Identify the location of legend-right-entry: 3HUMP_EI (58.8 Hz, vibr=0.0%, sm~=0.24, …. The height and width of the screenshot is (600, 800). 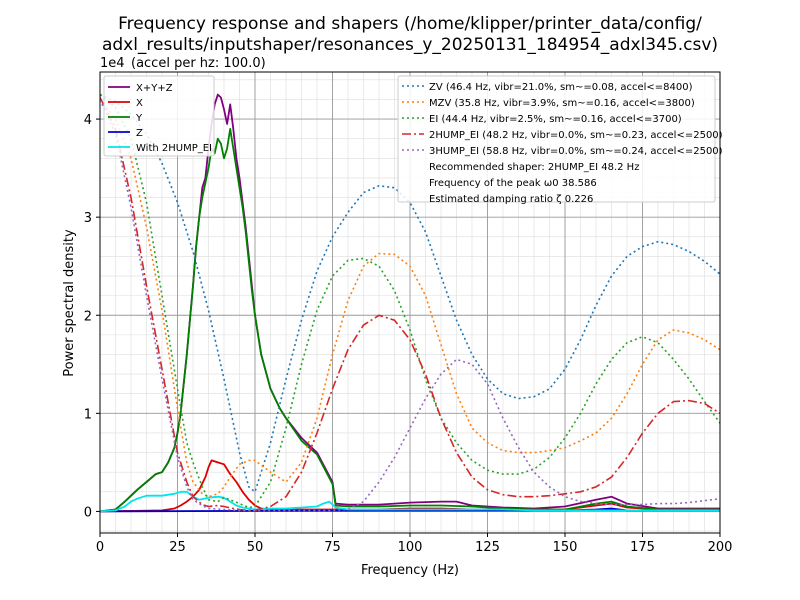
(576, 151).